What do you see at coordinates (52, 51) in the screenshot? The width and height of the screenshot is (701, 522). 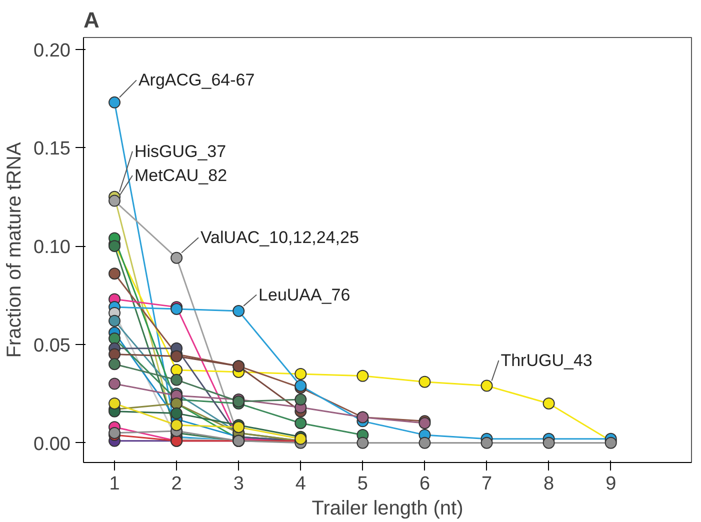 I see `y-tick-label: 0.20` at bounding box center [52, 51].